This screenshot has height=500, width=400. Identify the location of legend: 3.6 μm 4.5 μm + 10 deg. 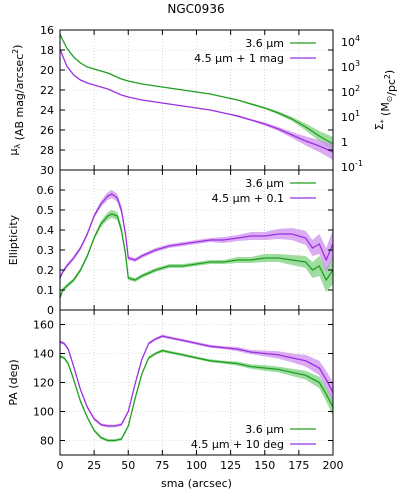
(253, 437).